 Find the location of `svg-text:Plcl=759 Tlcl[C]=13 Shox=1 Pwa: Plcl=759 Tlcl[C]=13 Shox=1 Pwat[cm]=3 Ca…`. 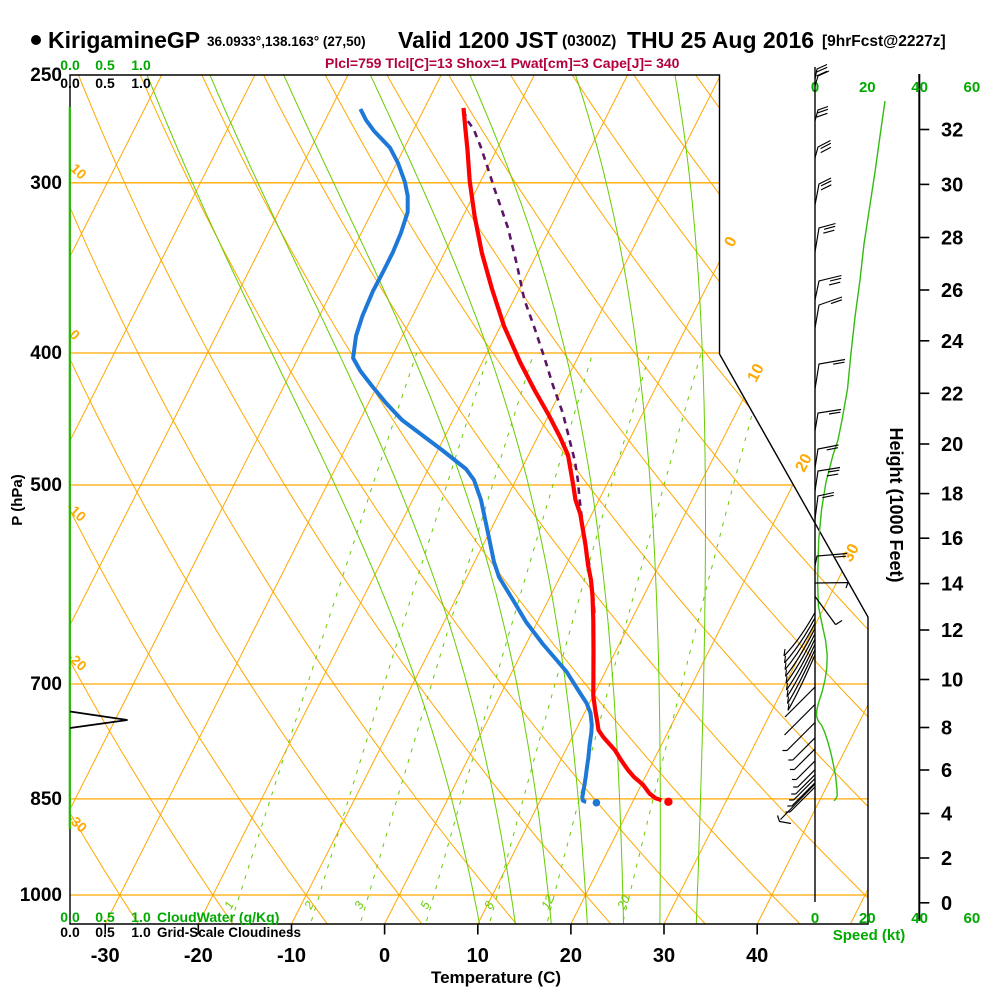

svg-text:Plcl=759 Tlcl[C]=13 Shox=1 Pwa: Plcl=759 Tlcl[C]=13 Shox=1 Pwat[cm]=3 Ca… is located at coordinates (502, 63).